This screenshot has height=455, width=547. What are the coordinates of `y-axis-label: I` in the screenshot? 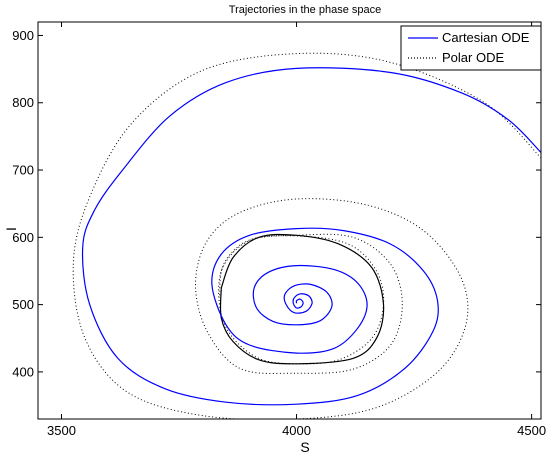 It's located at (11, 229).